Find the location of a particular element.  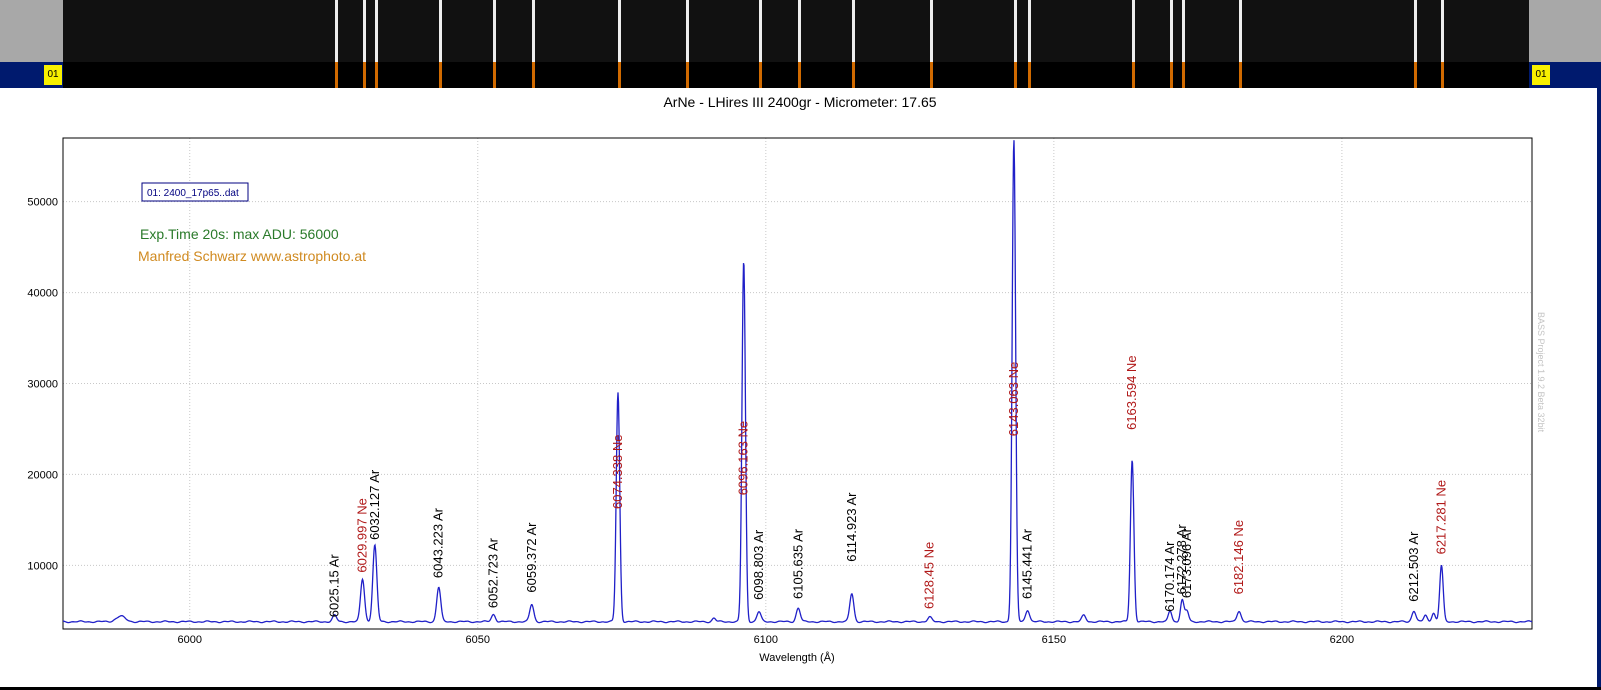

line-label: 6105.635 Ar is located at coordinates (797, 563).